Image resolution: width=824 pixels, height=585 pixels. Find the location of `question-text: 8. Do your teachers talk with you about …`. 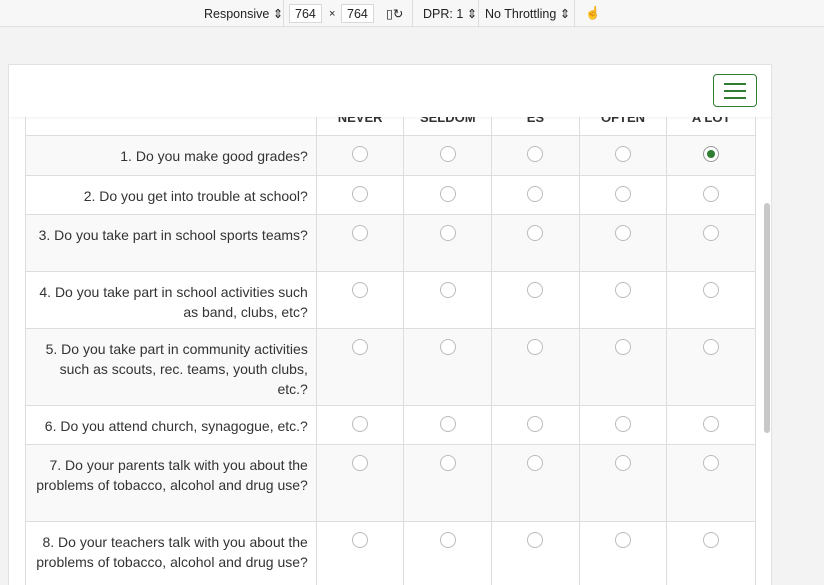

question-text: 8. Do your teachers talk with you about … is located at coordinates (171, 553).